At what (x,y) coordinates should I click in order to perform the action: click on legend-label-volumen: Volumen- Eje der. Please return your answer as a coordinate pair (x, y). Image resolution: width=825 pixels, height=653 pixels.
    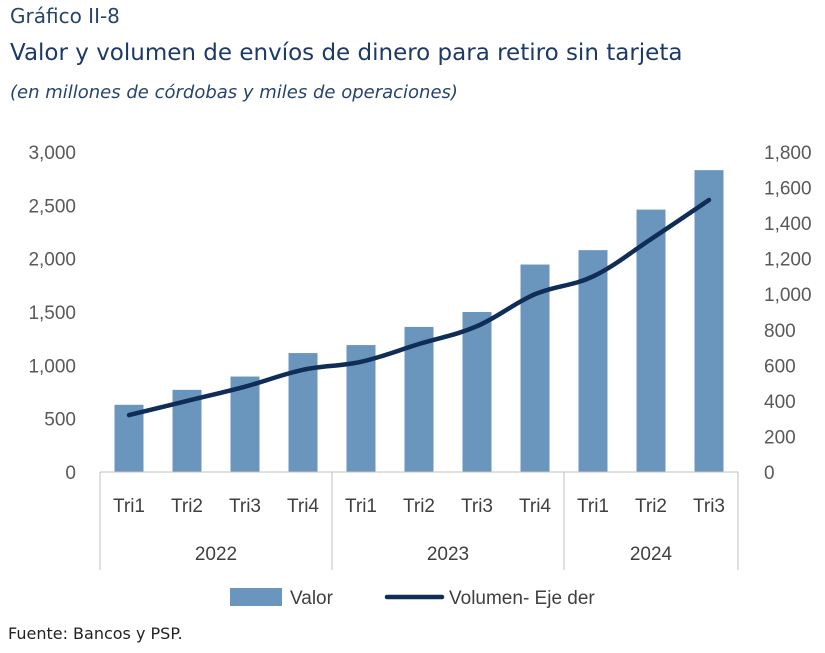
    Looking at the image, I should click on (522, 598).